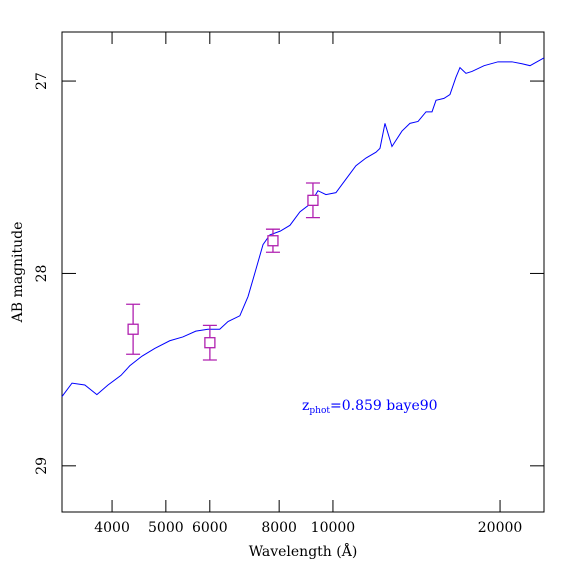 This screenshot has height=574, width=574. I want to click on y-axis-label: AB magnitude, so click(18, 273).